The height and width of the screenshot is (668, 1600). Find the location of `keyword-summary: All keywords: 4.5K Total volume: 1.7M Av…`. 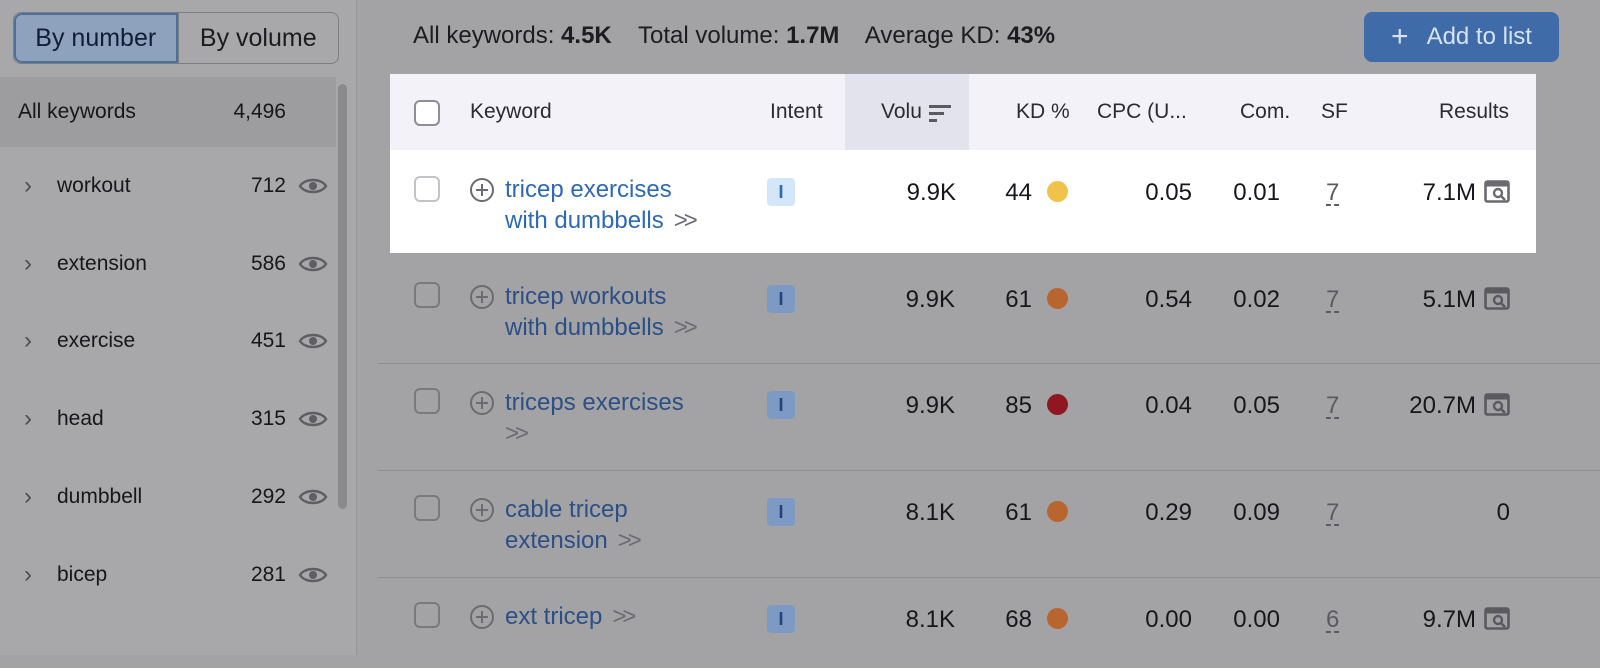

keyword-summary: All keywords: 4.5K Total volume: 1.7M Av… is located at coordinates (734, 36).